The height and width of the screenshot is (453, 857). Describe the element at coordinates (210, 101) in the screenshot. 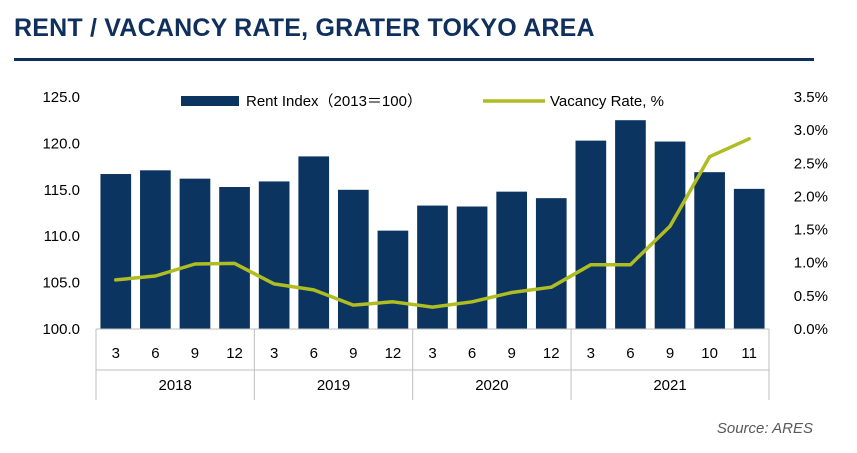

I see `legend-rent-swatch` at that location.